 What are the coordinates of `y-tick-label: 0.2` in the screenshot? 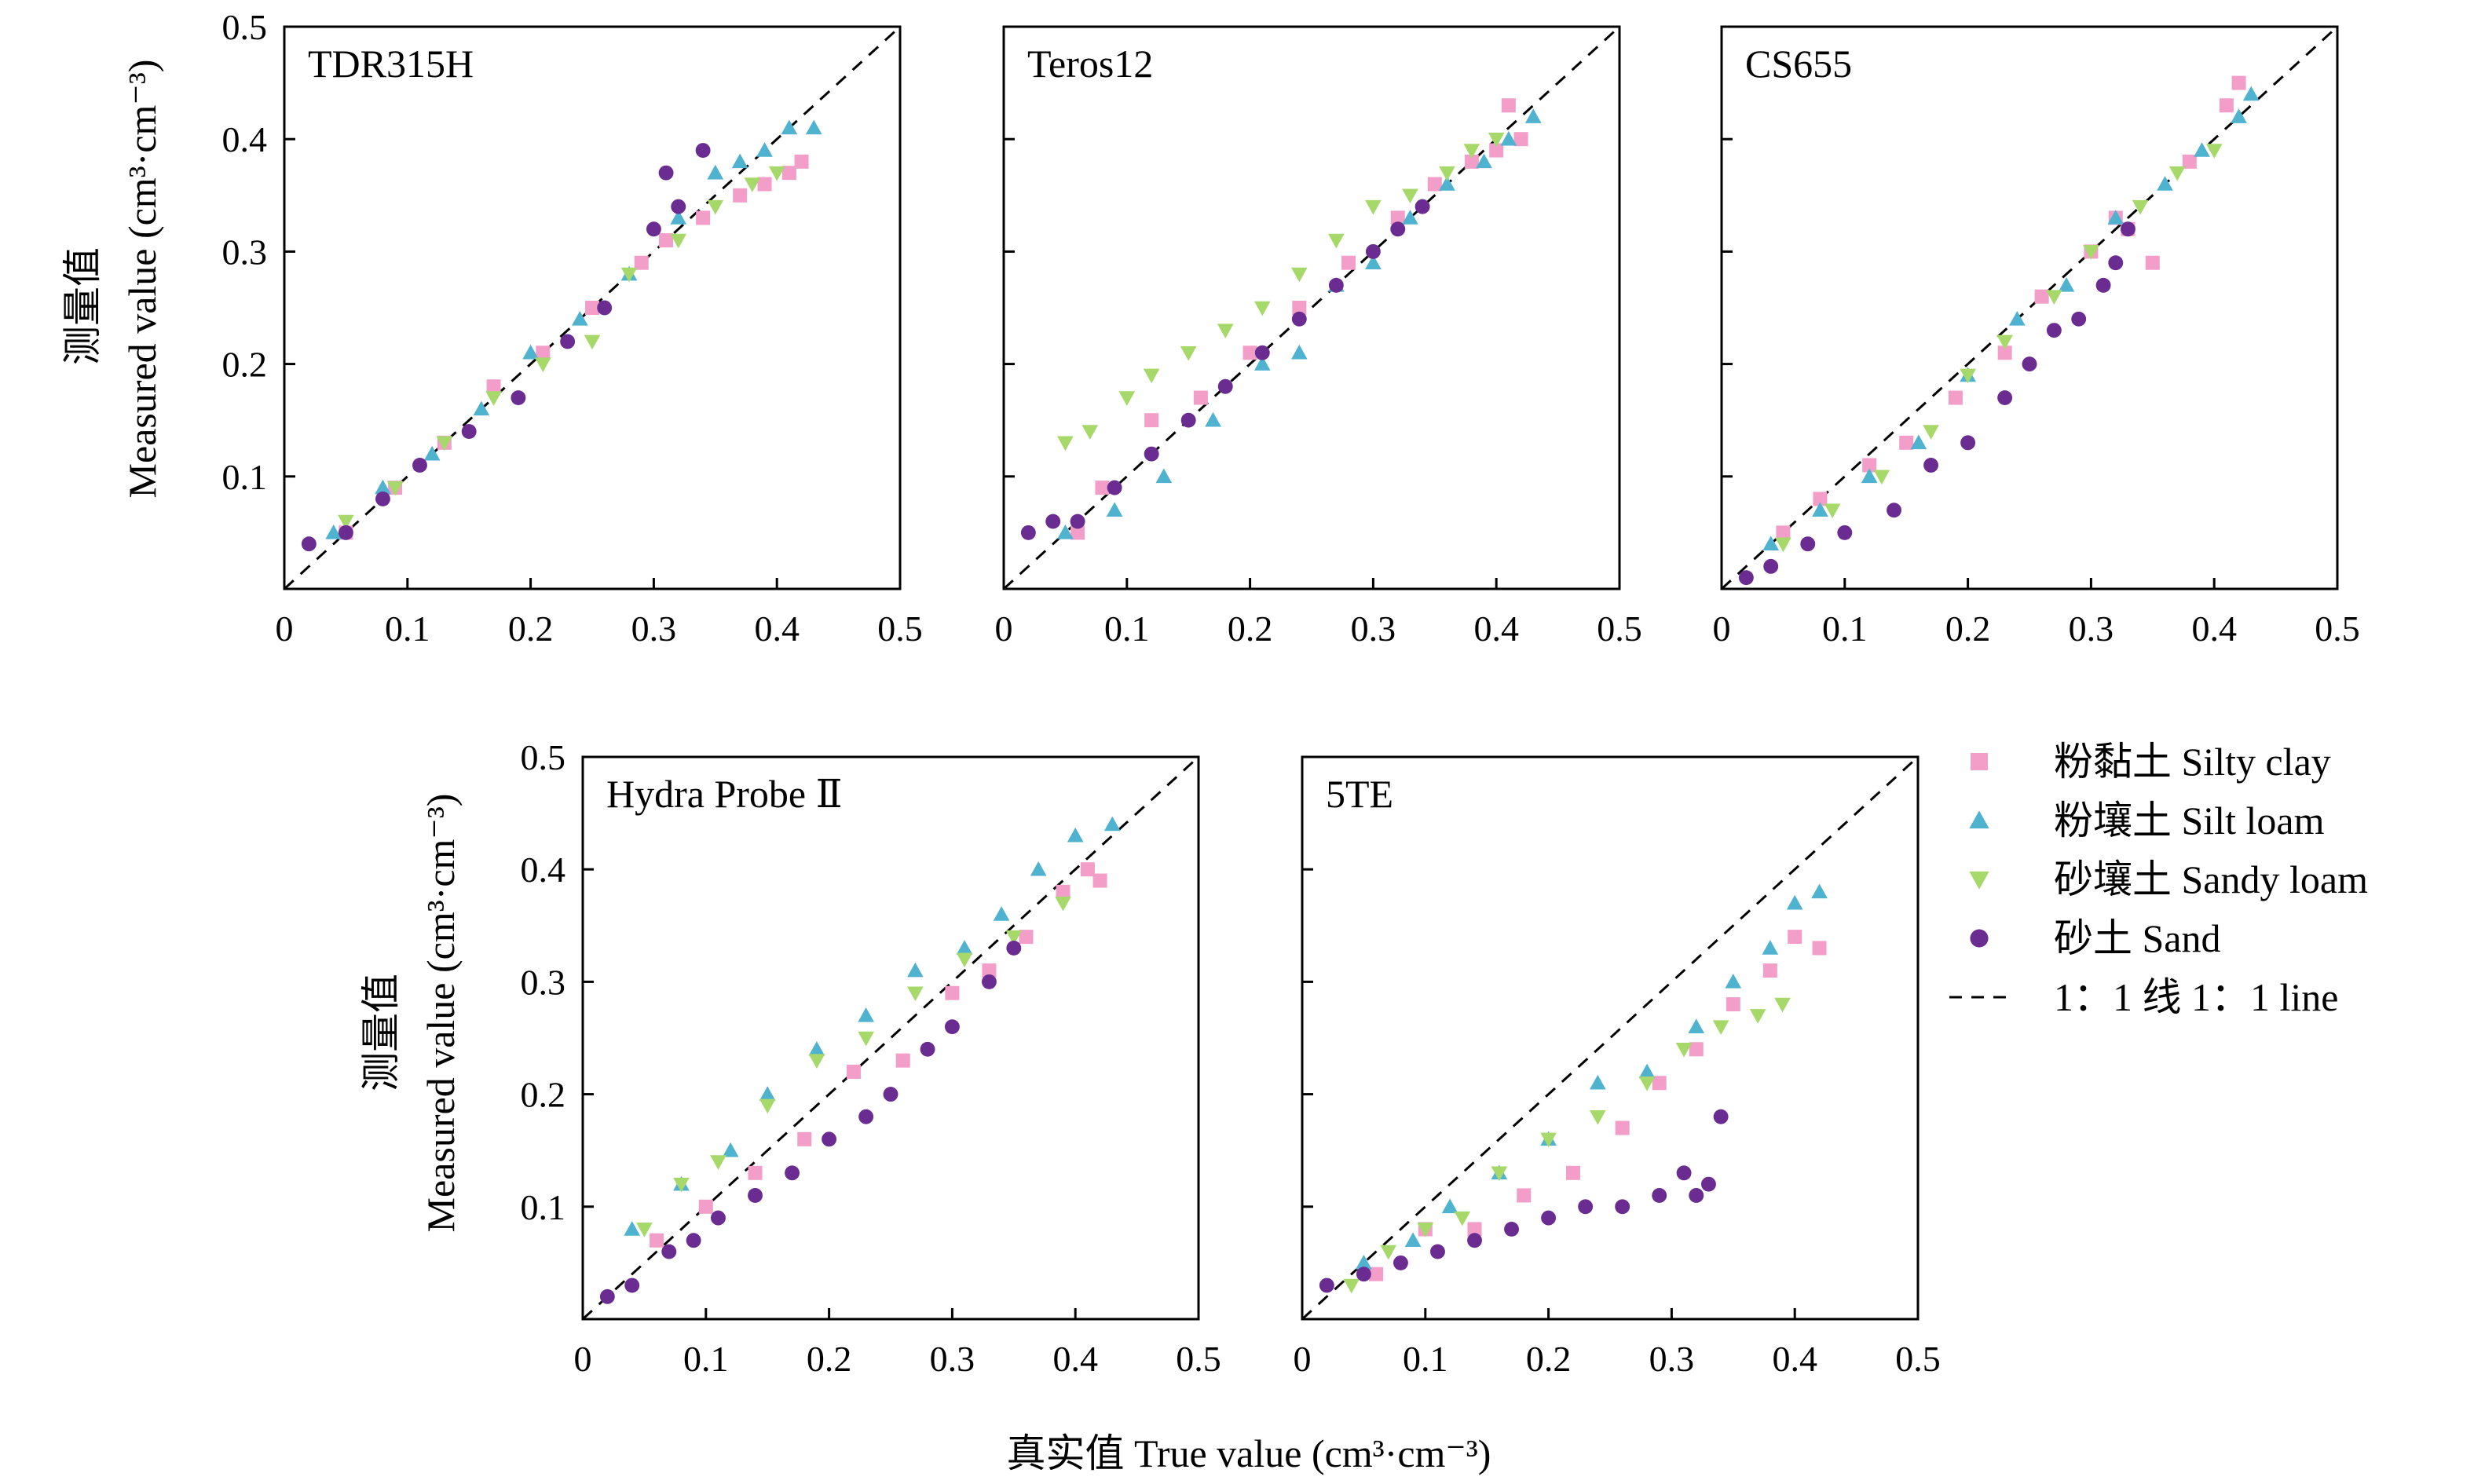 It's located at (544, 1095).